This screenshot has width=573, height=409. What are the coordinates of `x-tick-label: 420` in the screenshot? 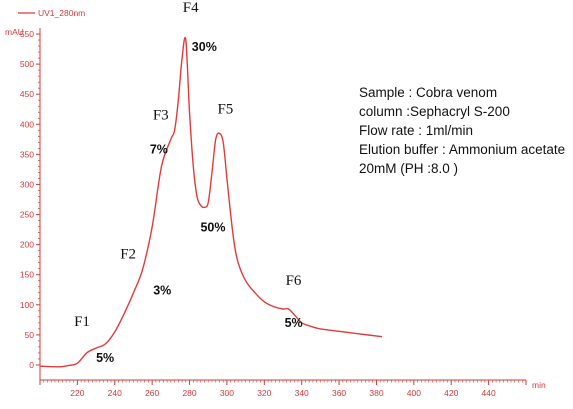 It's located at (451, 393).